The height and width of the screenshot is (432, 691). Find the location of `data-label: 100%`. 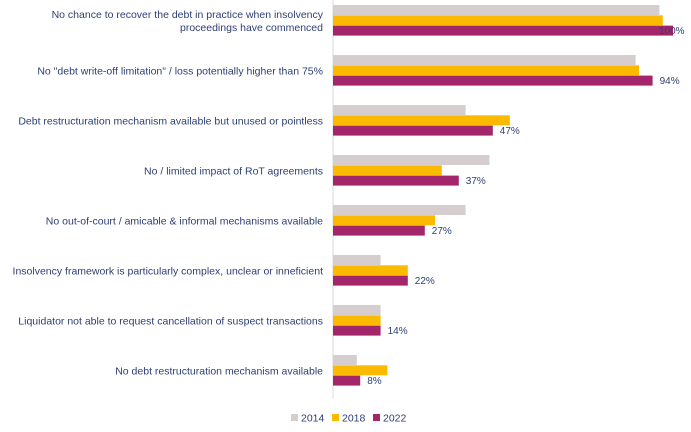

data-label: 100% is located at coordinates (672, 31).